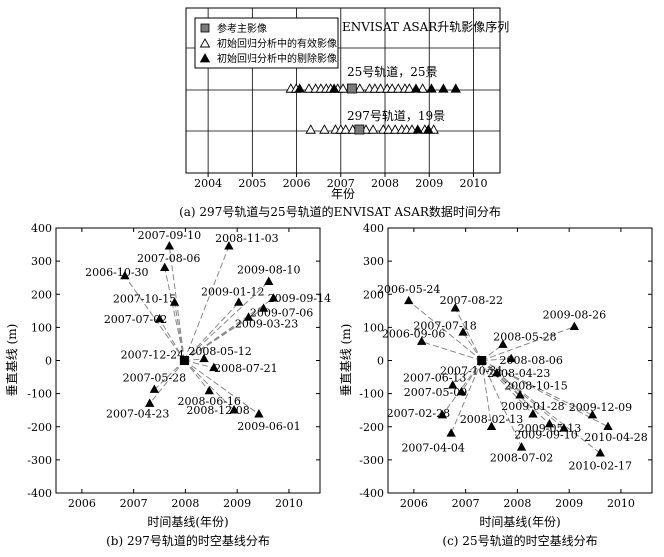 The height and width of the screenshot is (557, 664). Describe the element at coordinates (252, 183) in the screenshot. I see `x-tick-label: 2005` at that location.